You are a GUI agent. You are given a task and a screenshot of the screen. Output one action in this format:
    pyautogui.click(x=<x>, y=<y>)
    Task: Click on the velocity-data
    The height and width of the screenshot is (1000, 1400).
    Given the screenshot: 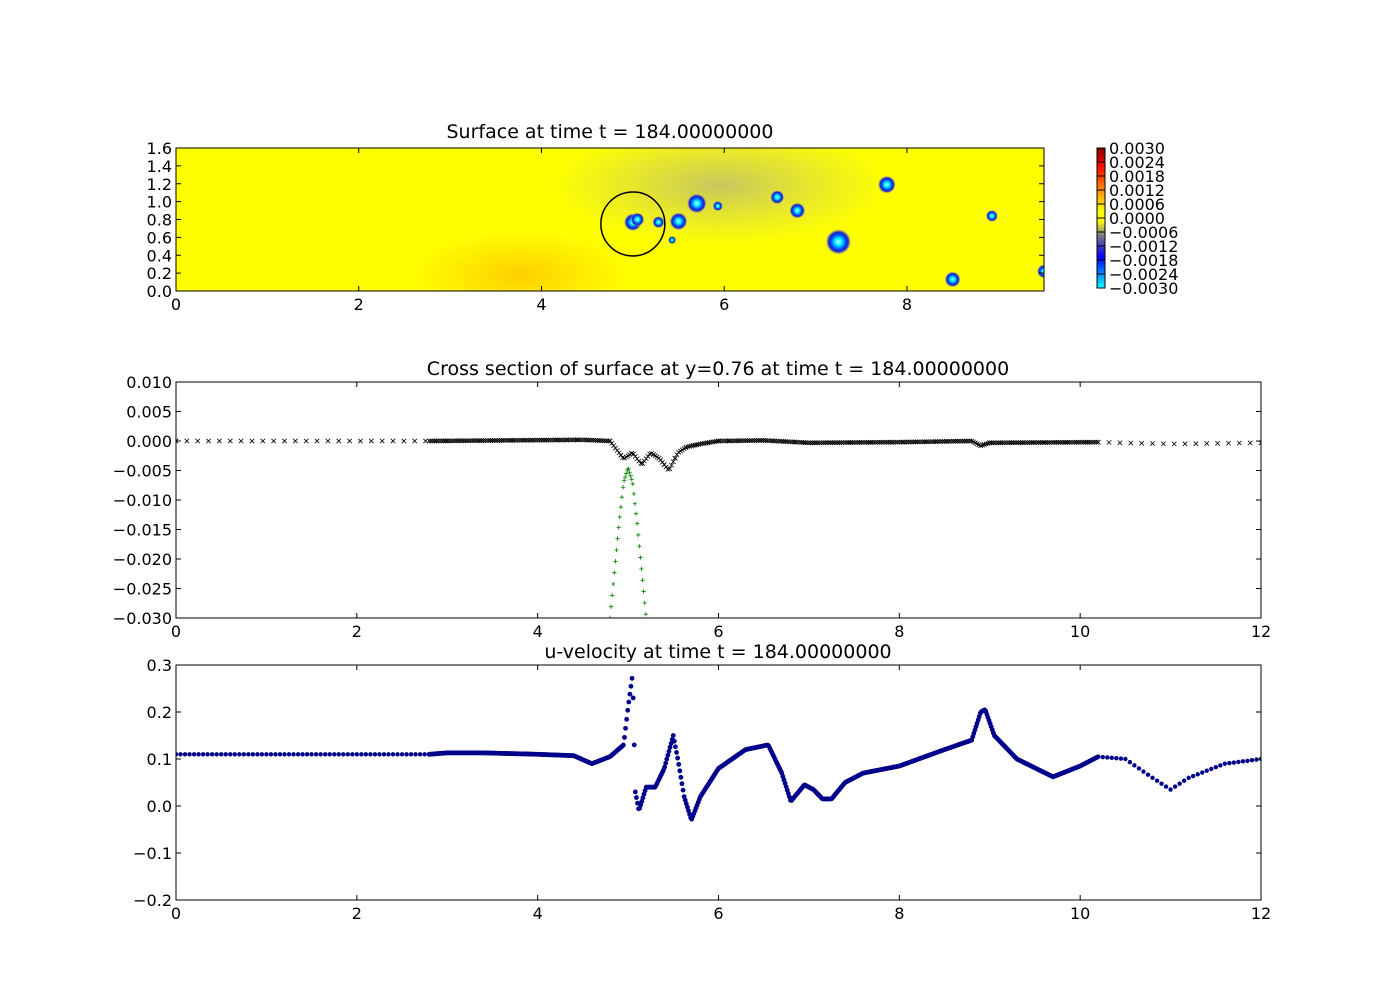 What is the action you would take?
    pyautogui.click(x=718, y=748)
    